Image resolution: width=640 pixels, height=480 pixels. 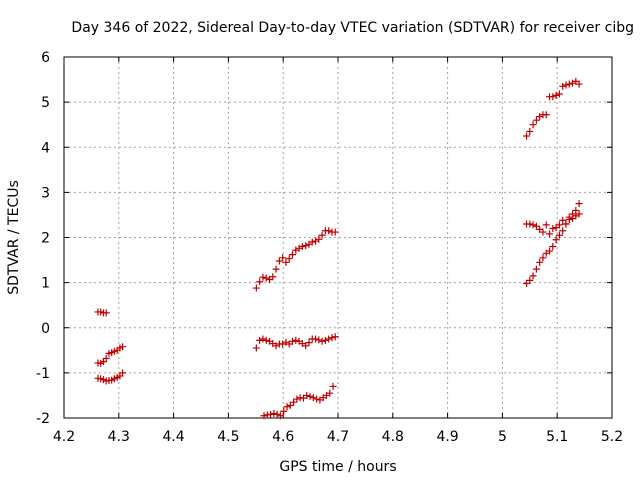 I want to click on x-axis-label: GPS time / hours, so click(x=337, y=467).